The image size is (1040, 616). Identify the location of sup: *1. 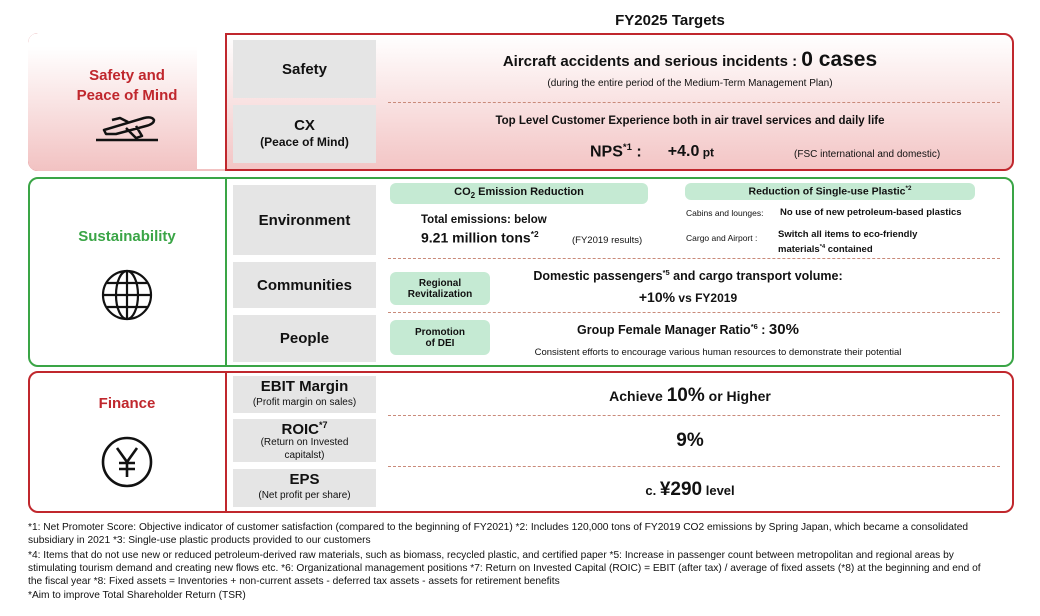
(627, 147).